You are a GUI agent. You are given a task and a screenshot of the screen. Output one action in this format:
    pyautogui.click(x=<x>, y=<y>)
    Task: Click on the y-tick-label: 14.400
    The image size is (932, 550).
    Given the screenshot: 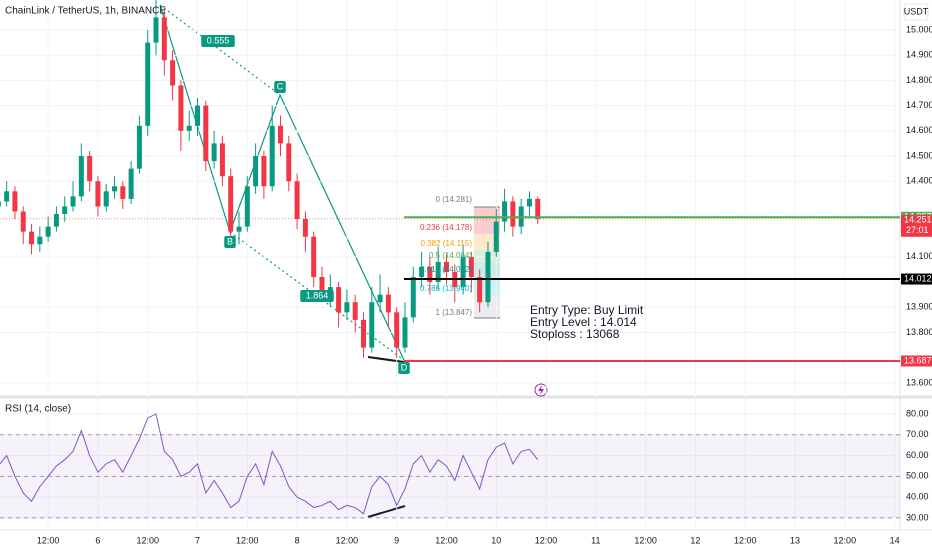 What is the action you would take?
    pyautogui.click(x=919, y=181)
    